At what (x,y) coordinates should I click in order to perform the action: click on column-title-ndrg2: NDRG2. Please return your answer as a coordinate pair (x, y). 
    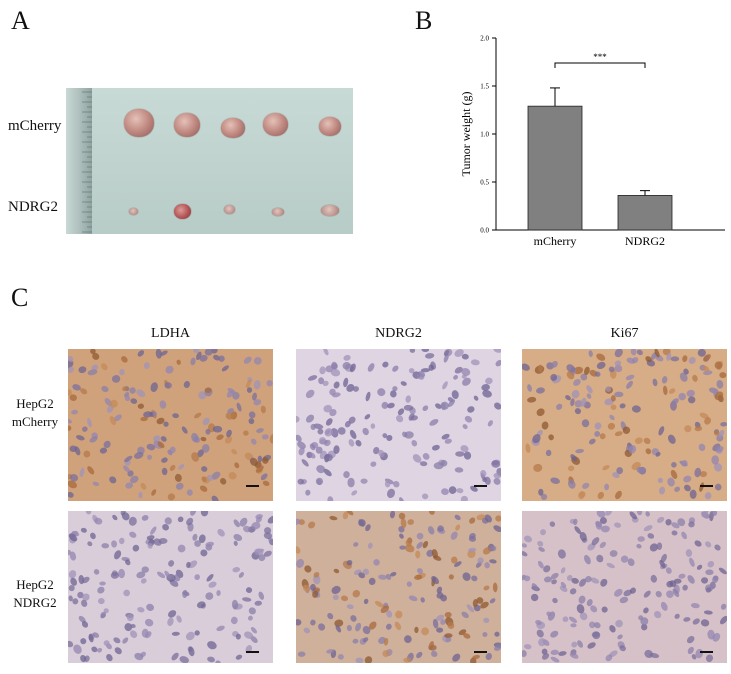
    Looking at the image, I should click on (398, 333).